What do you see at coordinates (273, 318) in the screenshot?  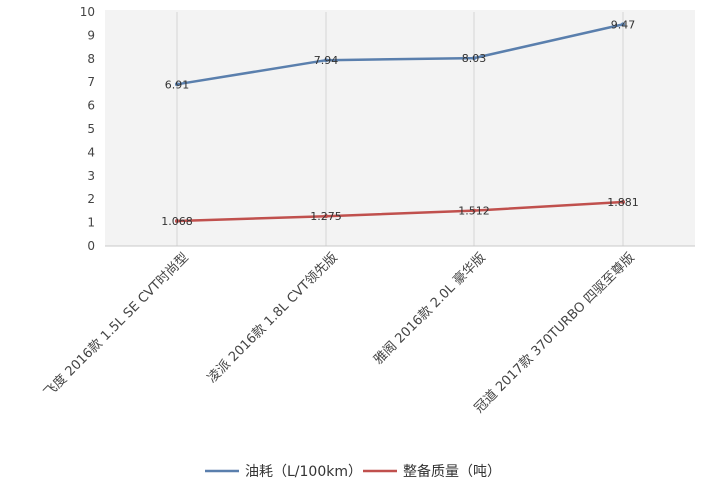 I see `x-category-label: 凌派 2016款 1.8L CVT领先版` at bounding box center [273, 318].